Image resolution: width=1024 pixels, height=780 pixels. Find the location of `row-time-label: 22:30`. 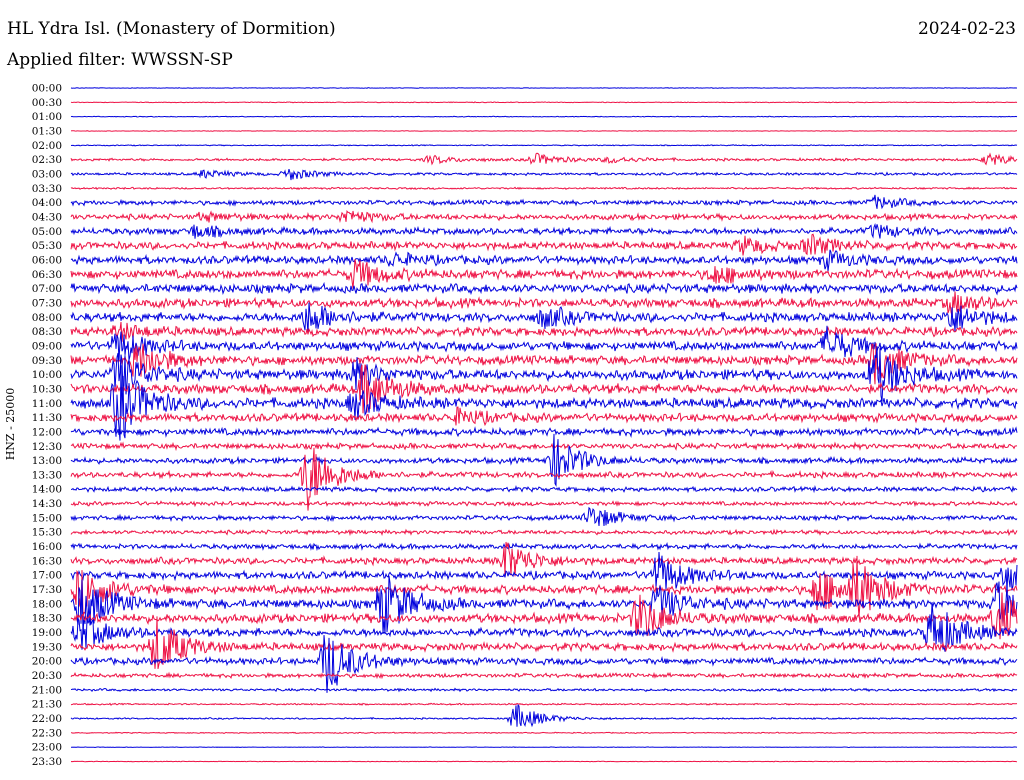

row-time-label: 22:30 is located at coordinates (47, 733).